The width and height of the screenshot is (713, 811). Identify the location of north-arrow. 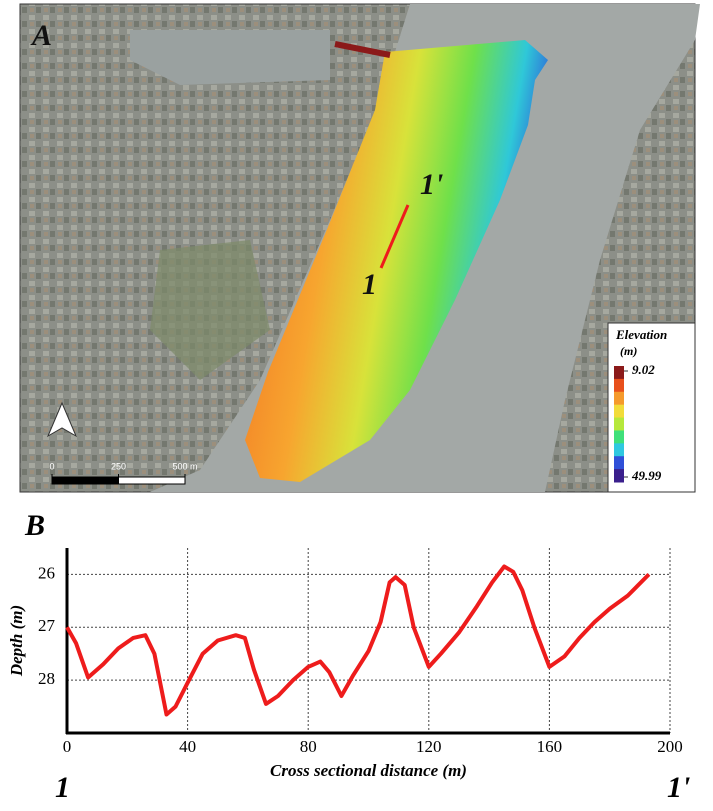
(62, 419).